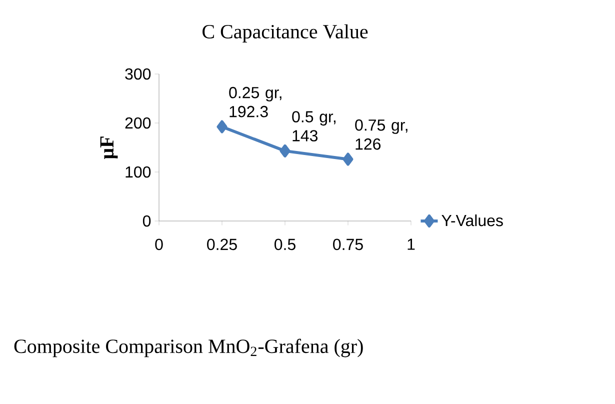 This screenshot has height=404, width=615. I want to click on x-tick-label: 0.5, so click(285, 244).